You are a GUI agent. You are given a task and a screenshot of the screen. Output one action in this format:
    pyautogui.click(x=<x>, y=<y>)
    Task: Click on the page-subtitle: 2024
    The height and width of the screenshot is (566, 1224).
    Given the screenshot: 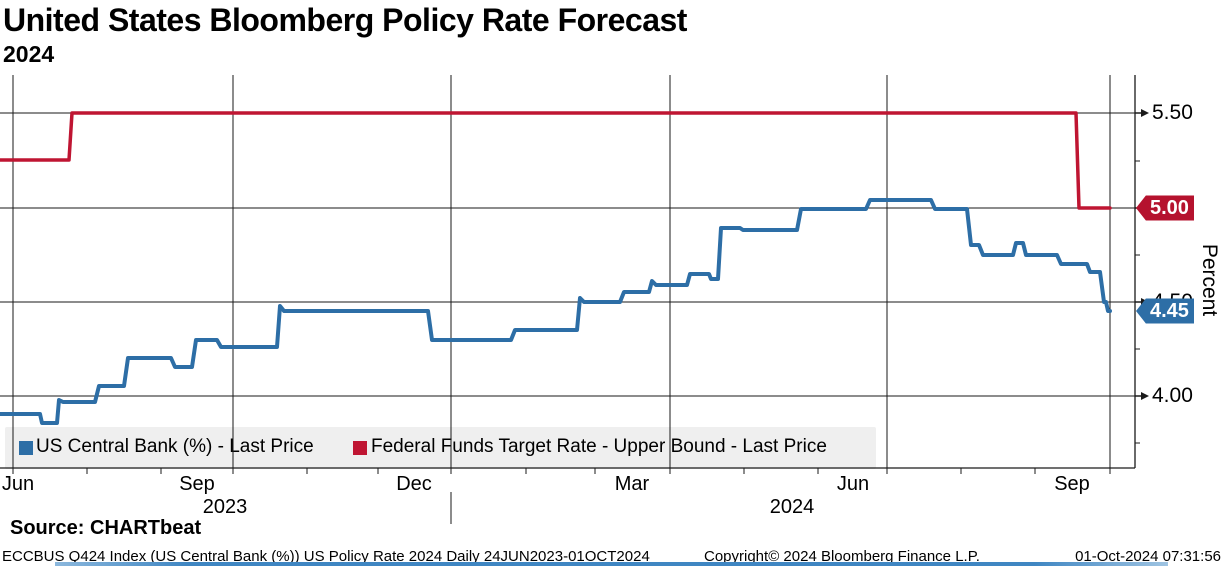 What is the action you would take?
    pyautogui.click(x=29, y=54)
    